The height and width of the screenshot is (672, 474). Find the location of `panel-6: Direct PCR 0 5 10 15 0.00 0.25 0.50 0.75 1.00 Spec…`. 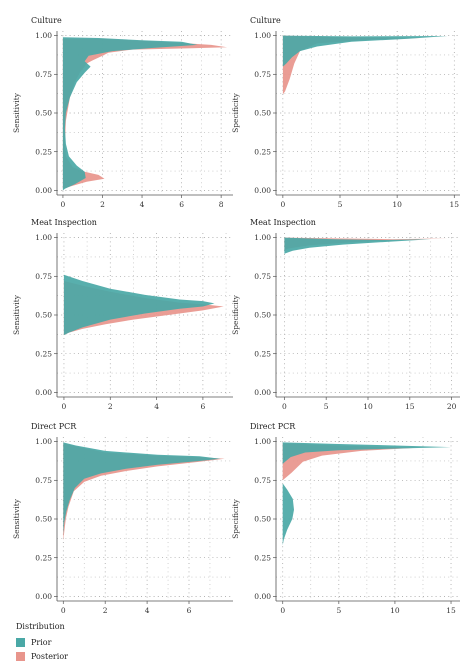

panel-6: Direct PCR 0 5 10 15 0.00 0.25 0.50 0.75 1.00 Spec… is located at coordinates (345, 518).